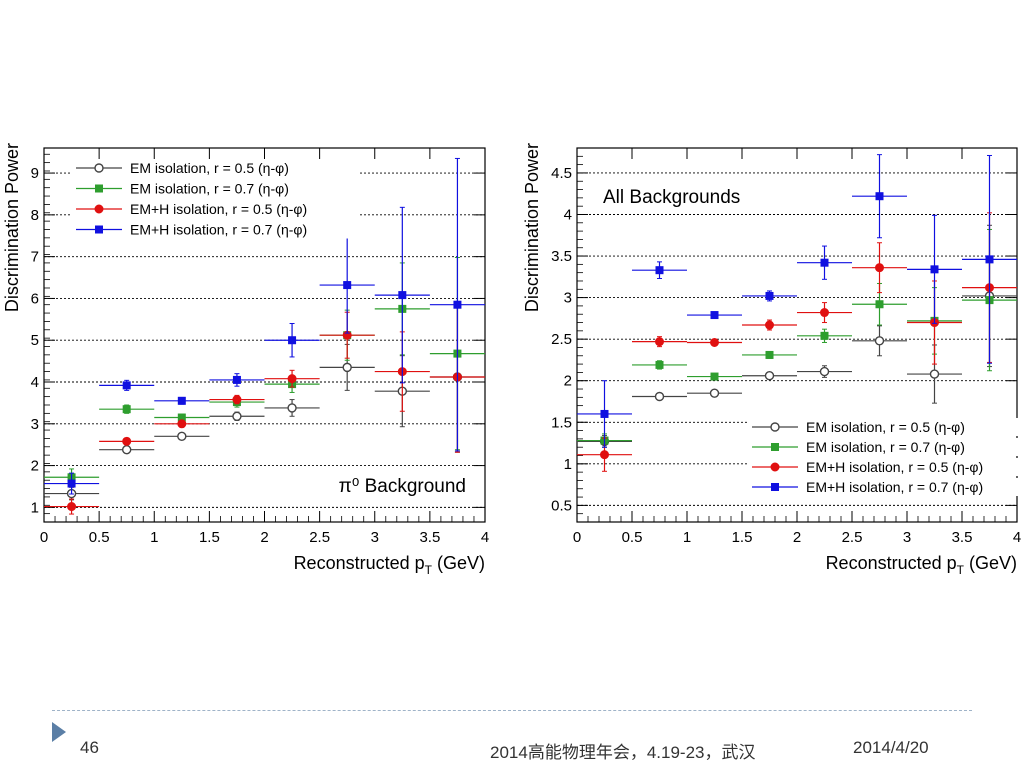 The height and width of the screenshot is (768, 1024). I want to click on y-tick-label: 4.5, so click(561, 173).